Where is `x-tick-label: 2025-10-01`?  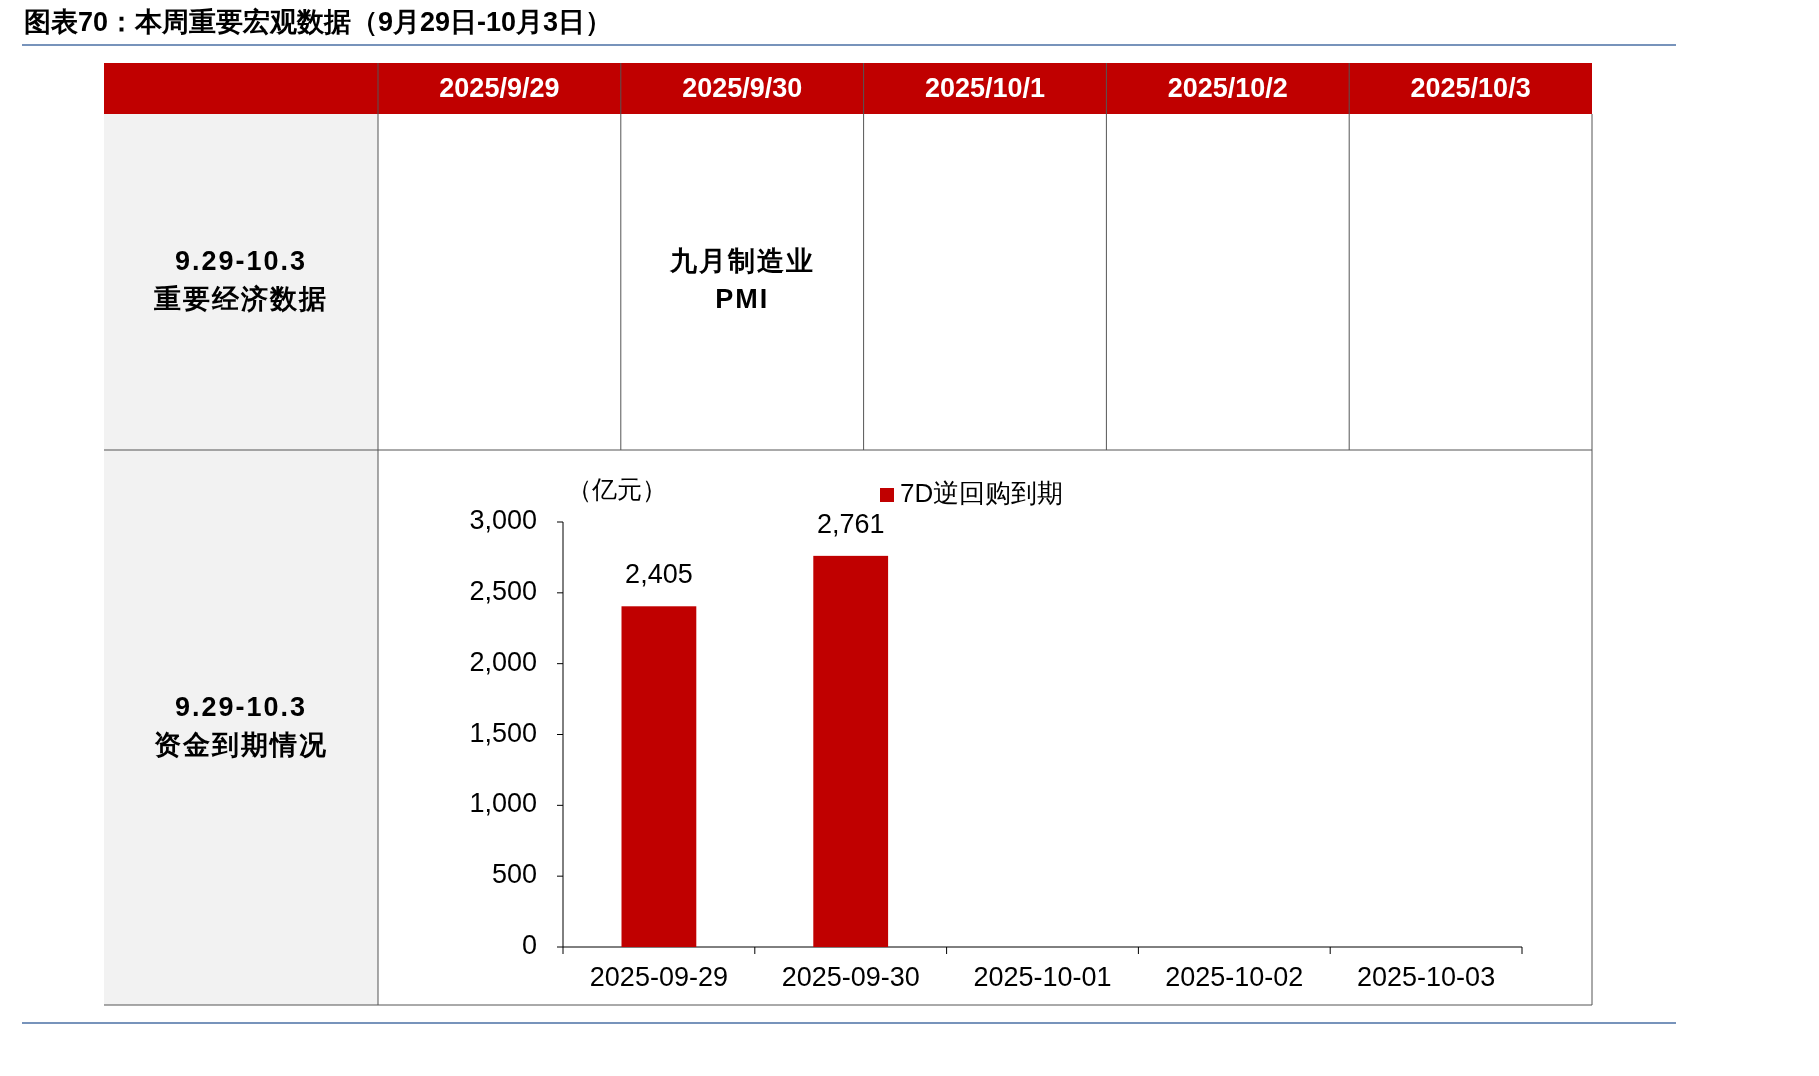 x-tick-label: 2025-10-01 is located at coordinates (1042, 977).